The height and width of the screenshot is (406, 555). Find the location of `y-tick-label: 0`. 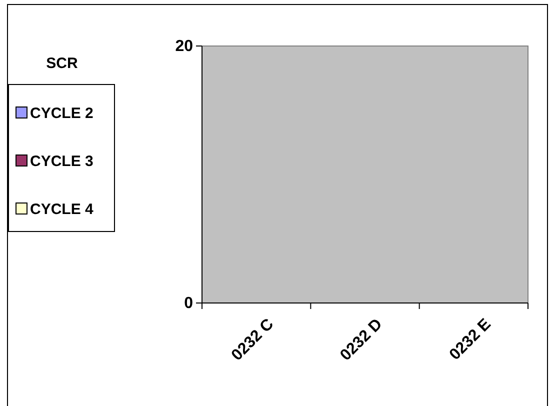

y-tick-label: 0 is located at coordinates (189, 303).